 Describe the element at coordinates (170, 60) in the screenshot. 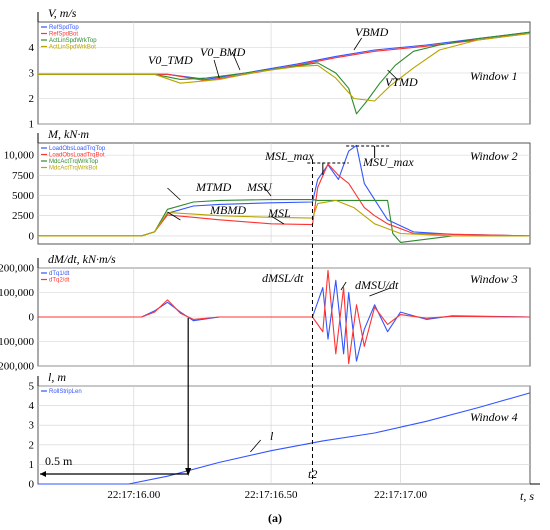

I see `ann-v0tmd: V0_TMD` at that location.